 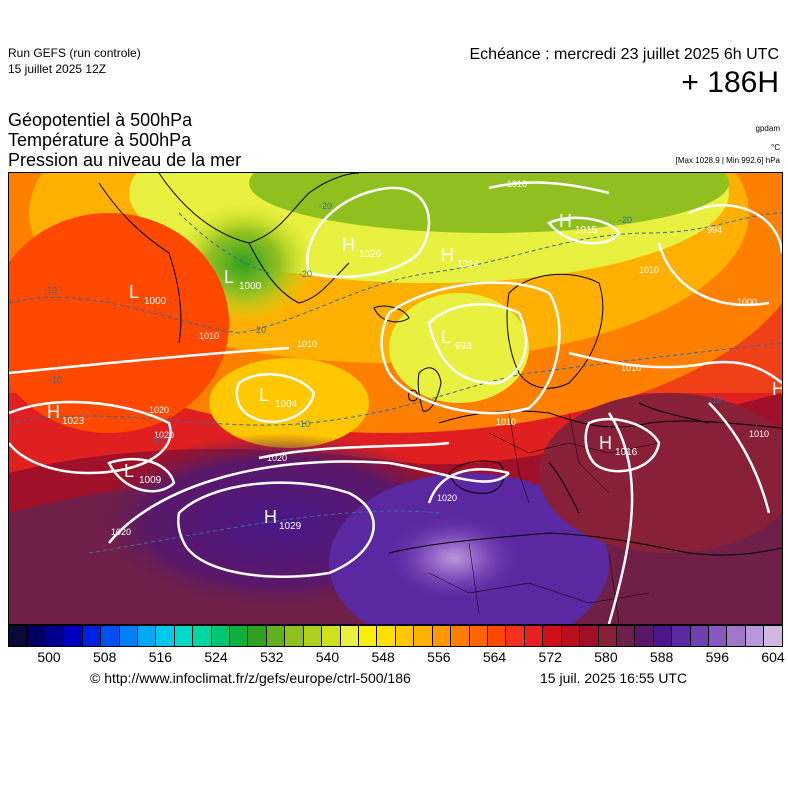 What do you see at coordinates (149, 360) in the screenshot?
I see `isobar-1010-atlantic` at bounding box center [149, 360].